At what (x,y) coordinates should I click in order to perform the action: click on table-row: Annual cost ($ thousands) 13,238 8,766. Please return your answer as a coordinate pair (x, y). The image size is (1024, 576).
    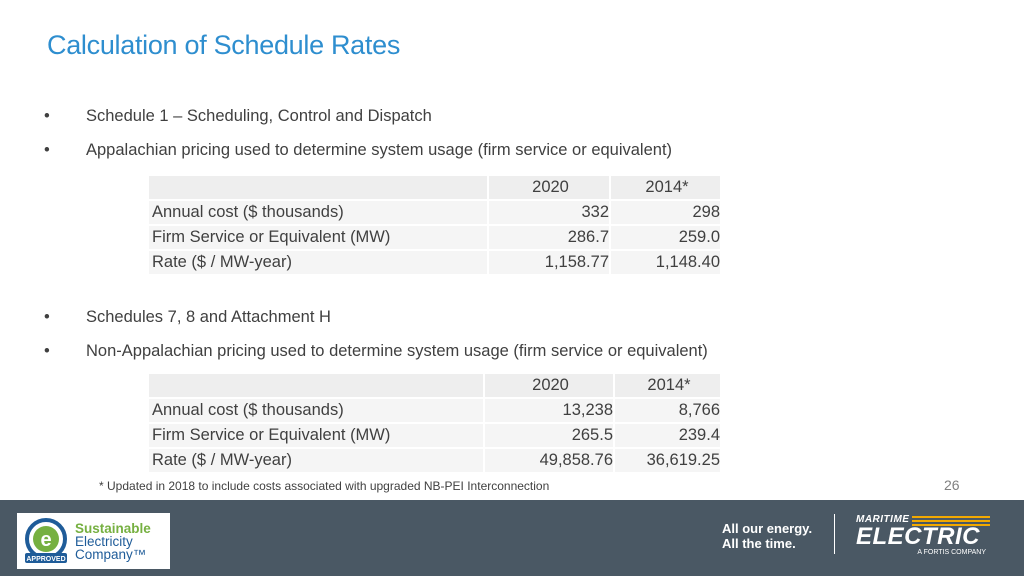
    Looking at the image, I should click on (434, 410).